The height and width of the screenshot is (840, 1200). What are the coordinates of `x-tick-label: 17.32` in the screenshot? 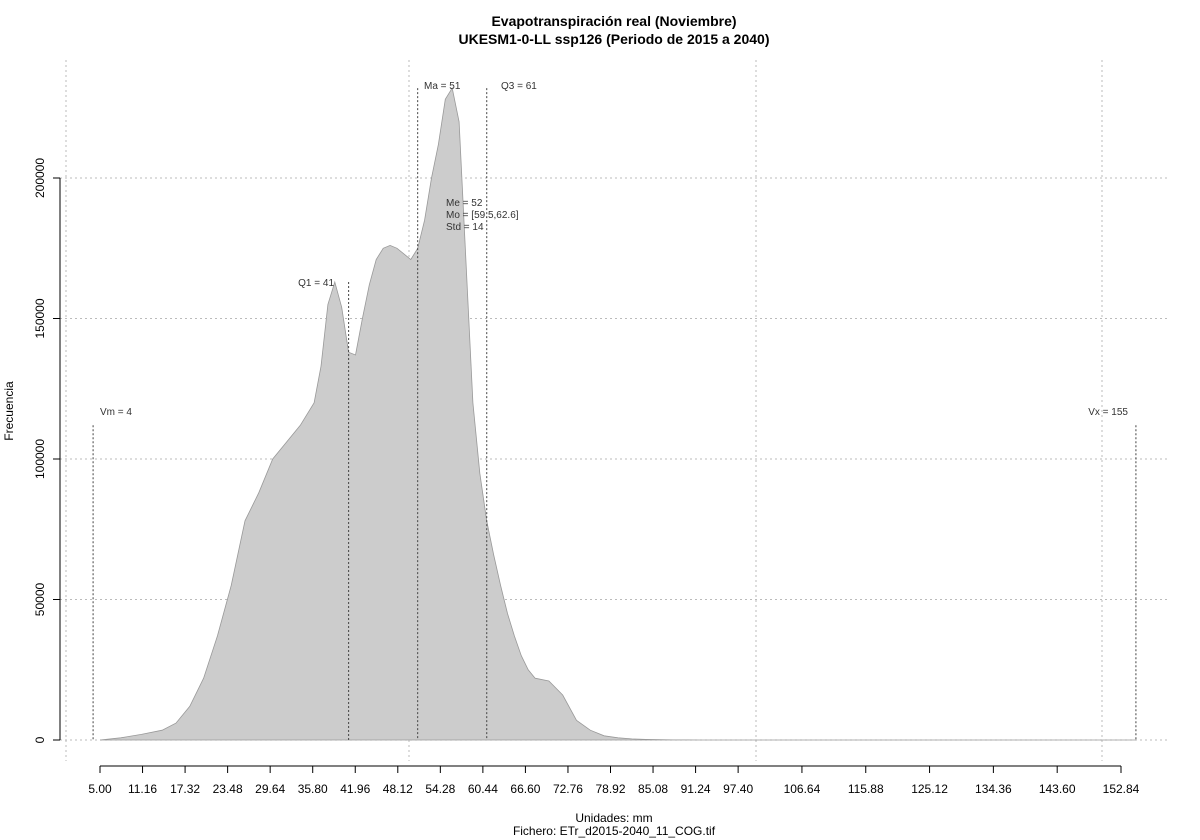 It's located at (185, 789).